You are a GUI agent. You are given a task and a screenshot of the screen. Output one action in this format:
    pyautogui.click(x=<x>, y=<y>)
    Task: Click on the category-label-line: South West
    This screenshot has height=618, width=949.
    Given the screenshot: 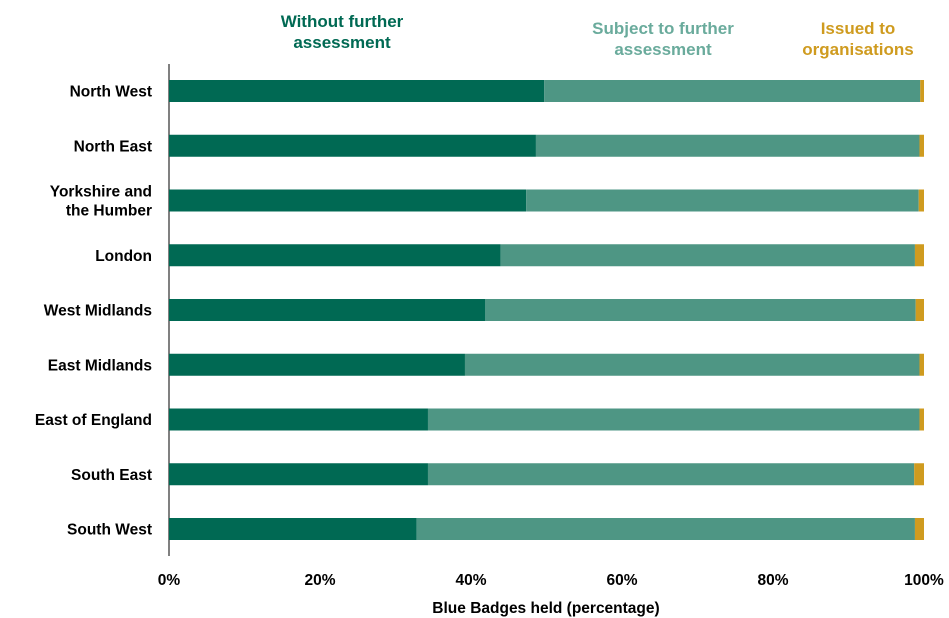 What is the action you would take?
    pyautogui.click(x=109, y=530)
    